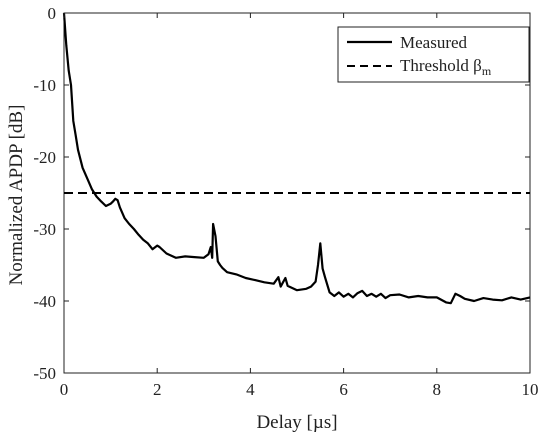 The width and height of the screenshot is (550, 435). I want to click on x-tick-label: 8, so click(437, 389).